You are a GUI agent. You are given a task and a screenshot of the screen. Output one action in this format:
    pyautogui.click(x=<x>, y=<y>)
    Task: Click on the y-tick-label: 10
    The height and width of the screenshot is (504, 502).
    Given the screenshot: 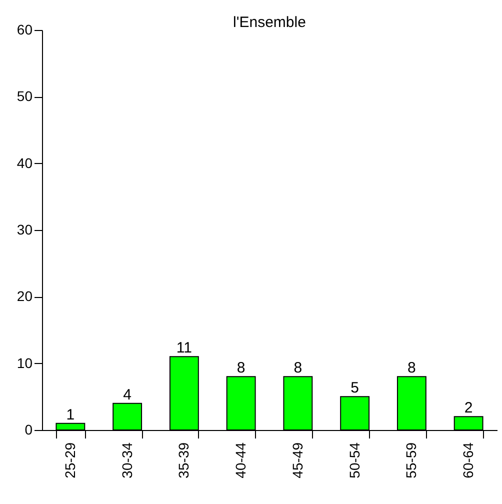 What is the action you would take?
    pyautogui.click(x=24, y=362)
    